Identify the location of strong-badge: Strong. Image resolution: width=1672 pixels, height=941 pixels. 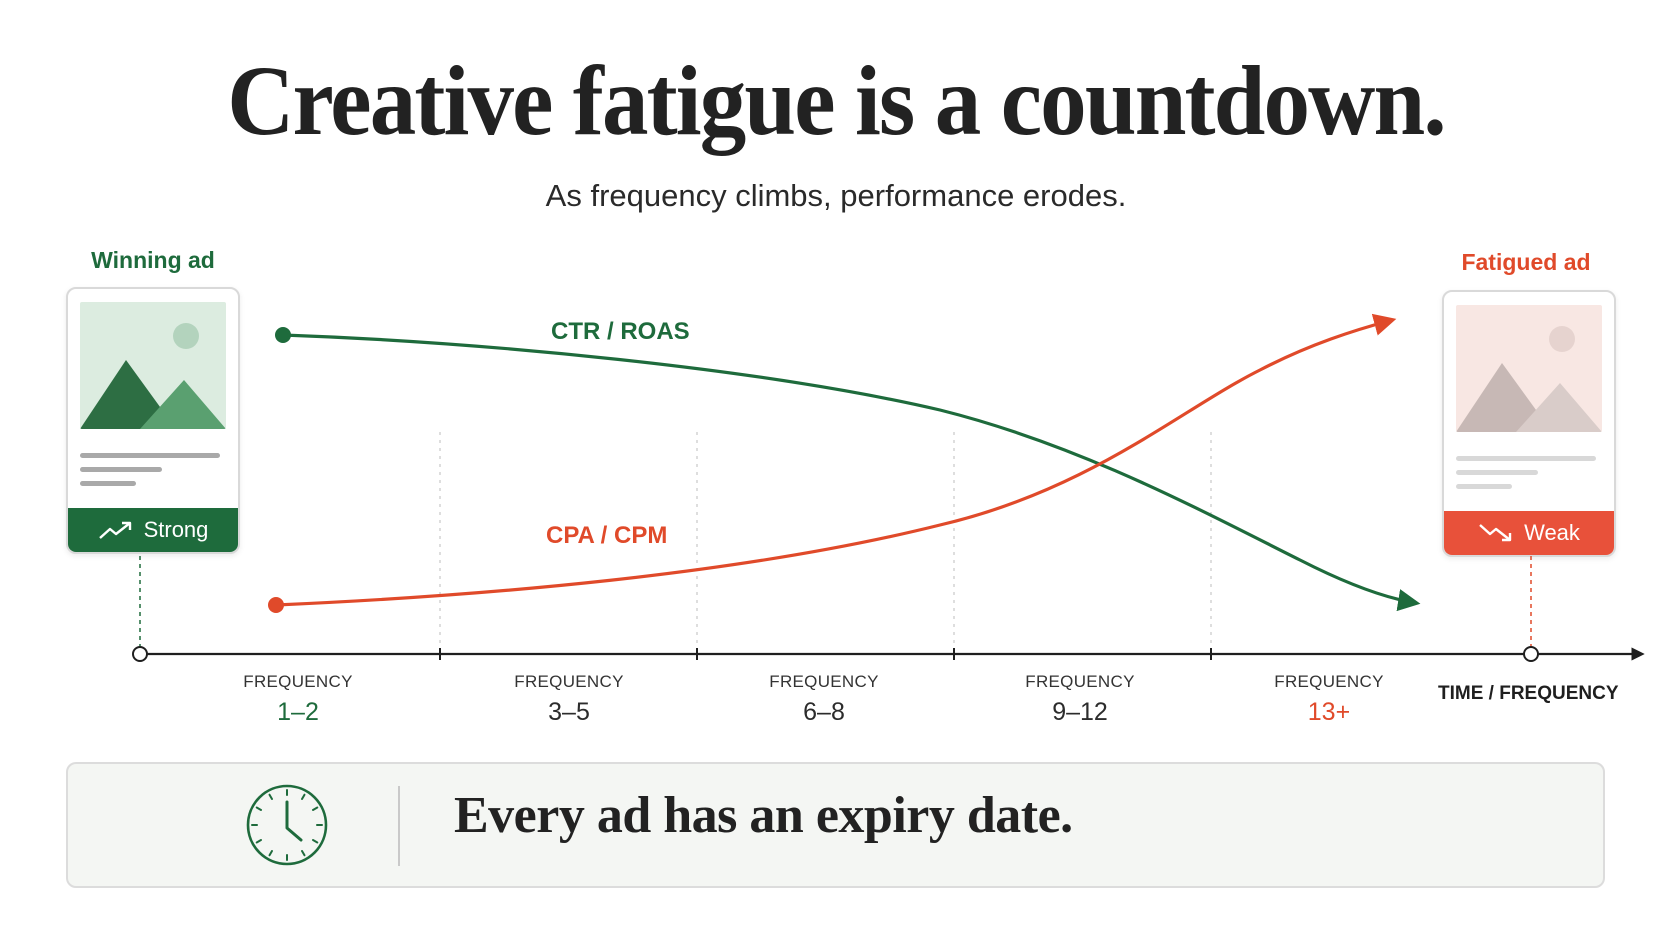
(153, 530).